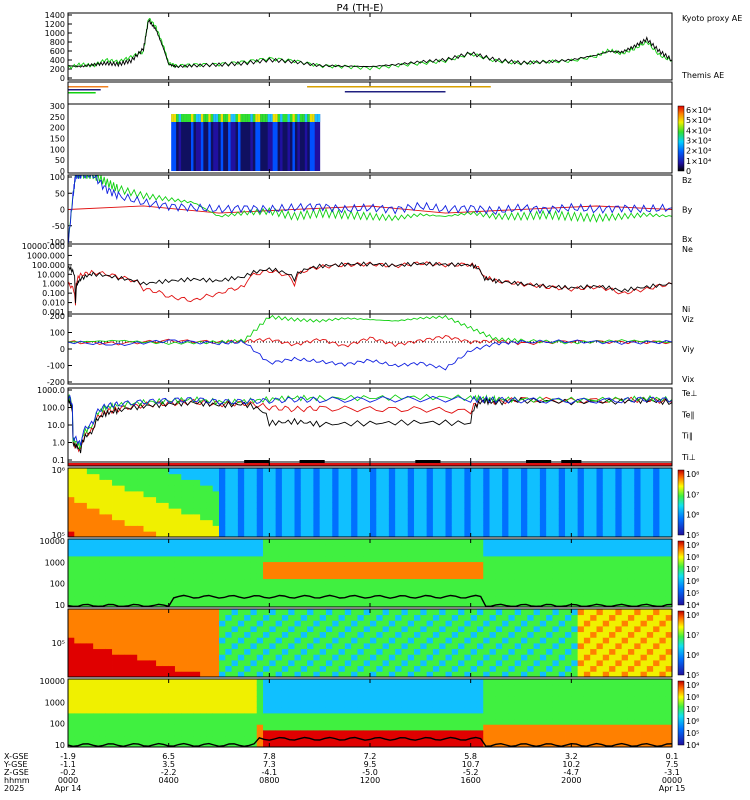 Image resolution: width=750 pixels, height=800 pixels. I want to click on series-ne, so click(370, 283).